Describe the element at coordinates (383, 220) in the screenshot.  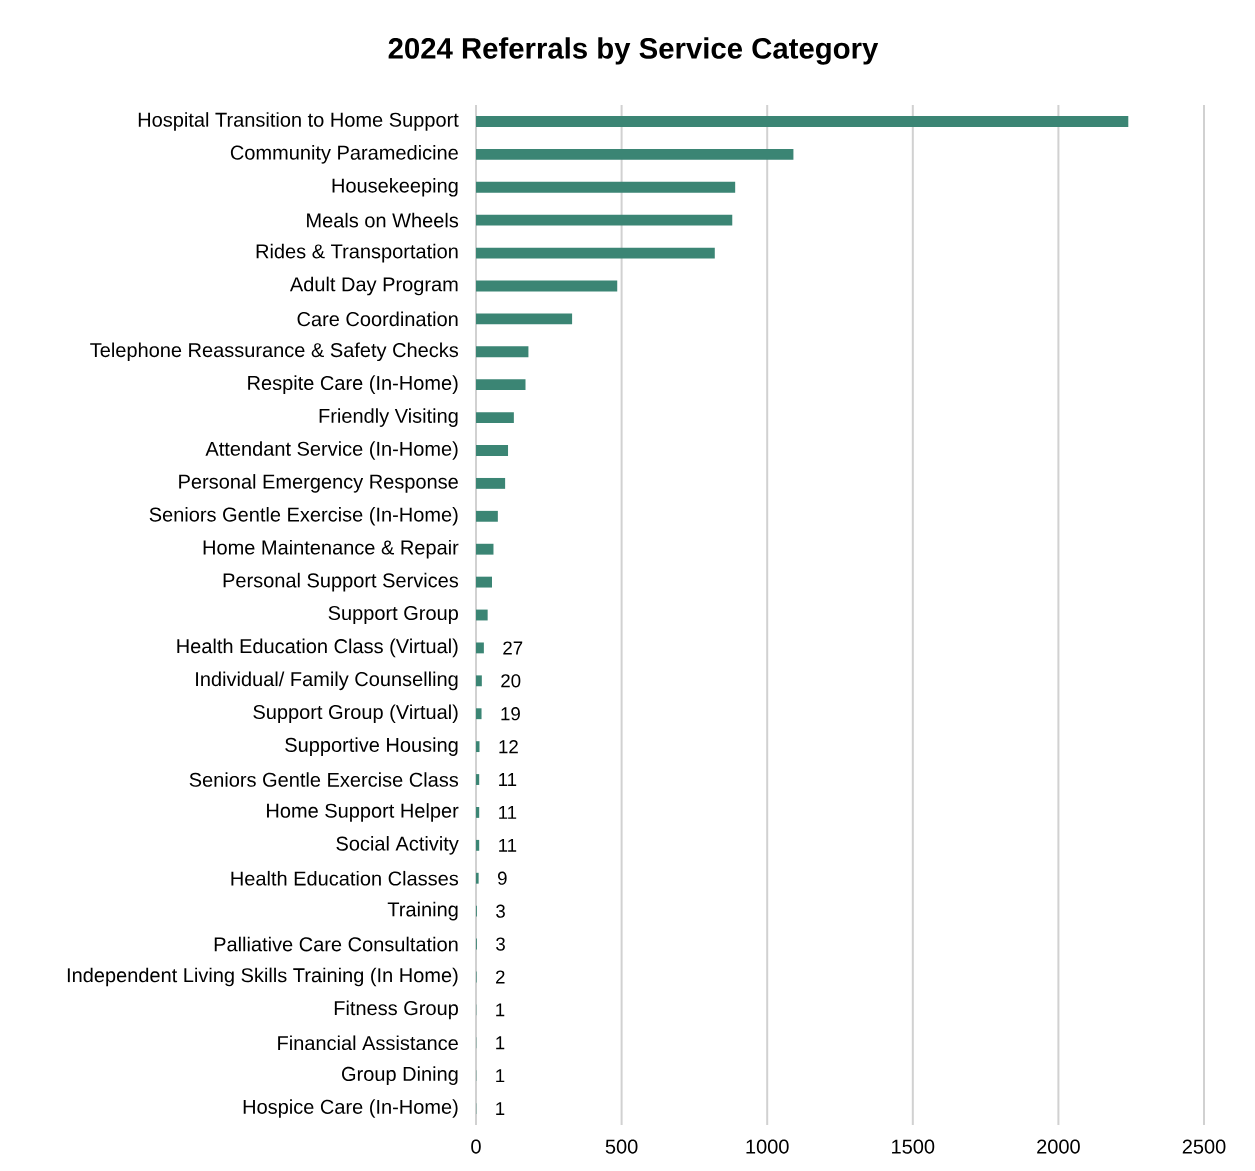
I see `y-tick-label: Meals on Wheels` at that location.